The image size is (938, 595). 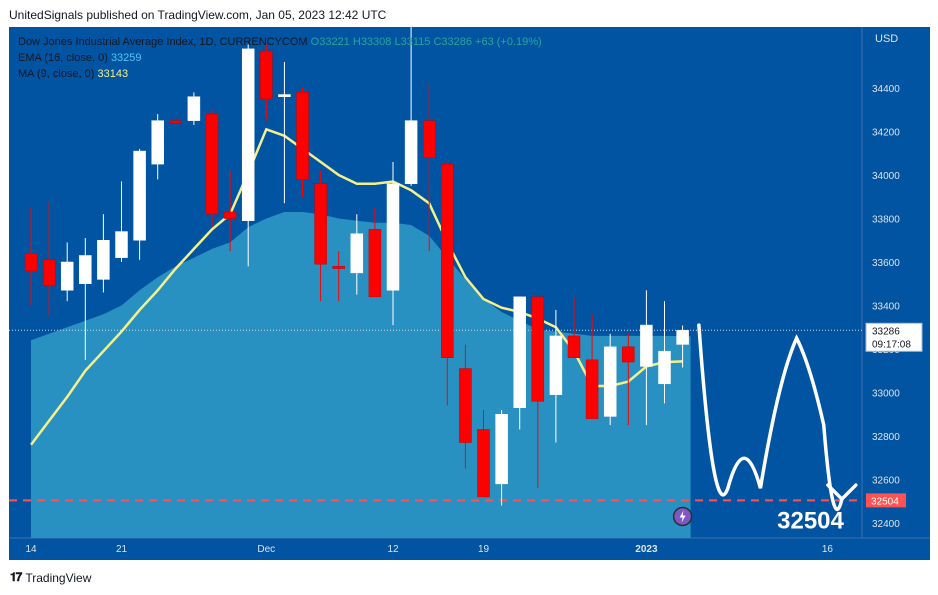 I want to click on tradingview-logo-icon: 𝟏𝟕, so click(x=16, y=577).